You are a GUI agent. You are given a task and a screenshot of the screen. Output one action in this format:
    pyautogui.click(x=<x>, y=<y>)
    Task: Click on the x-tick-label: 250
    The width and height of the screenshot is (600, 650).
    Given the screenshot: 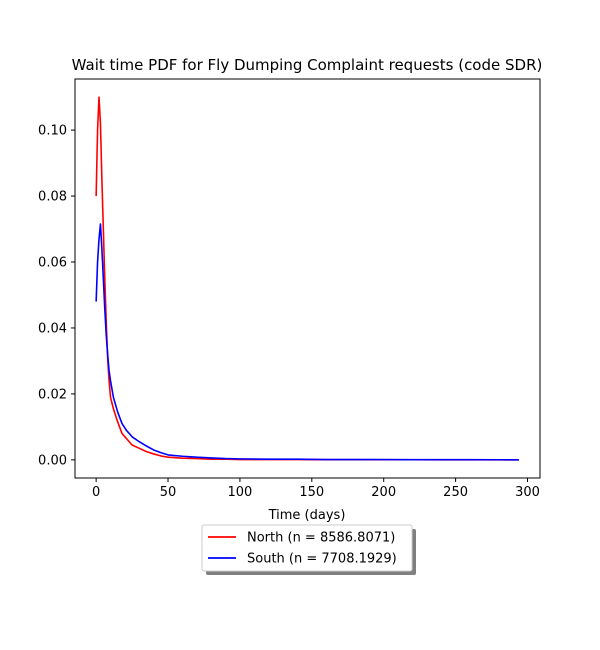 What is the action you would take?
    pyautogui.click(x=455, y=492)
    